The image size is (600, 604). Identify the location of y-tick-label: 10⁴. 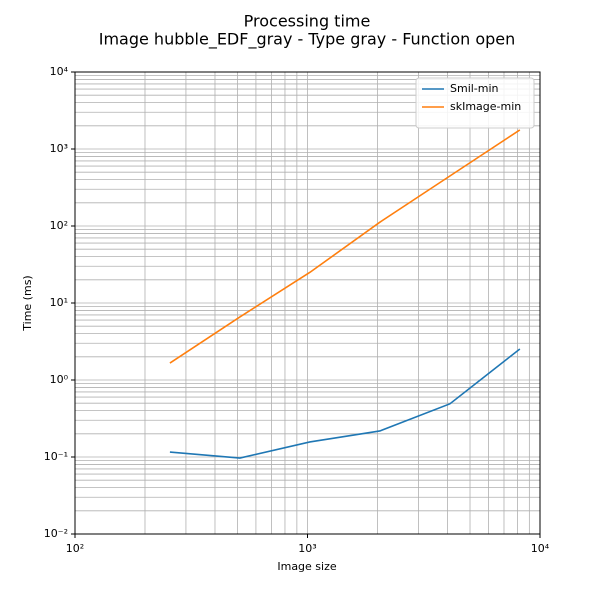
(59, 71).